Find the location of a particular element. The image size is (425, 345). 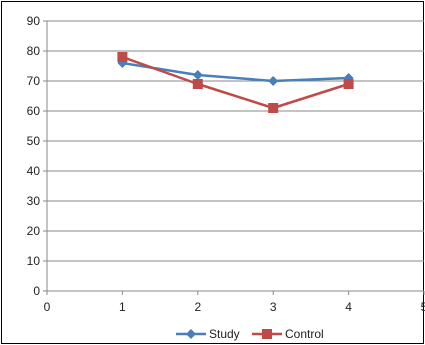

y-tick-label: 40 is located at coordinates (34, 171).